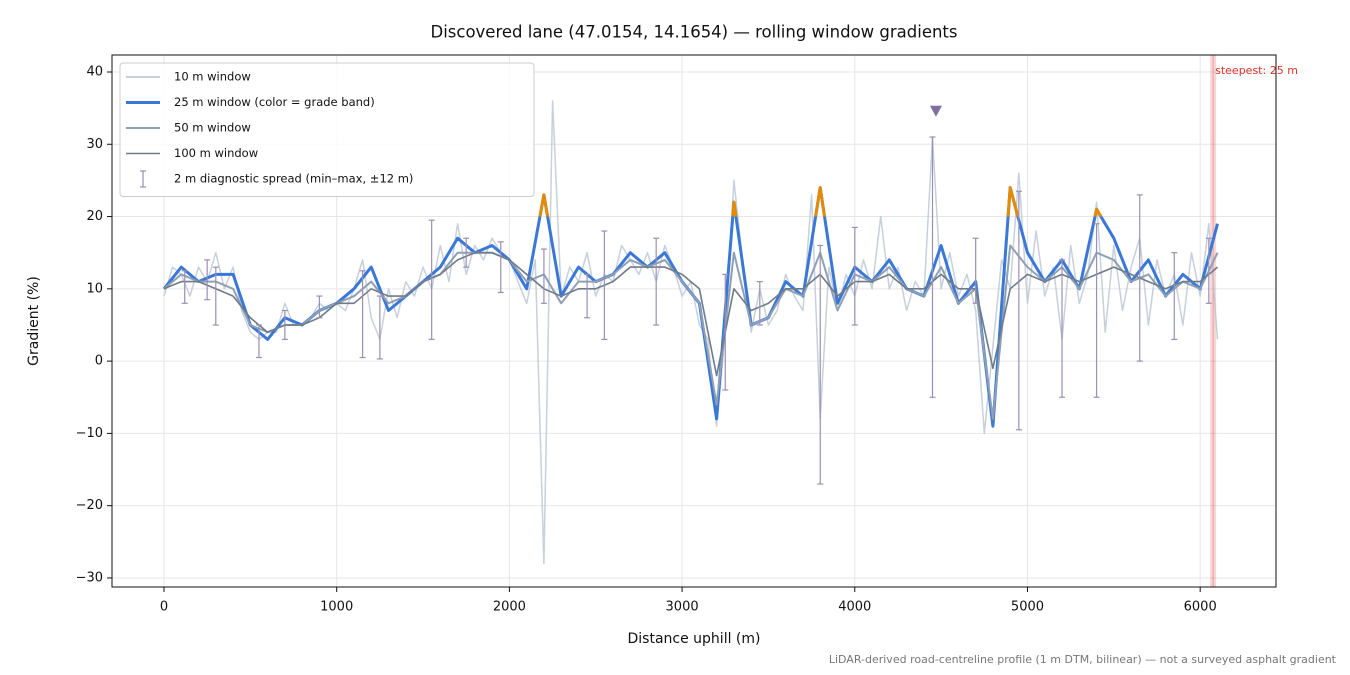 The image size is (1350, 675). I want to click on legend-label: 2 m diagnostic spread (min–max, ±12 m), so click(293, 179).